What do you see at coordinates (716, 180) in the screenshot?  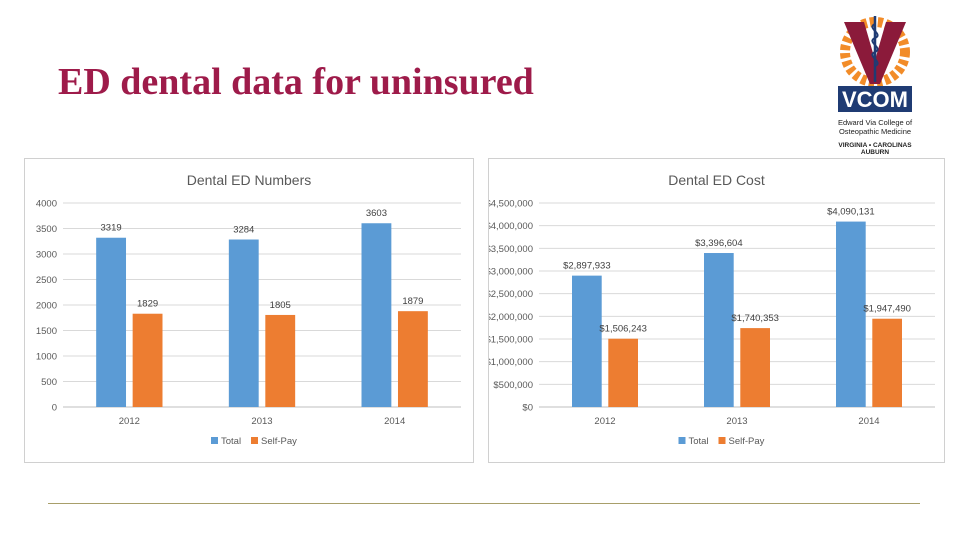 I see `chart-title: Dental ED Cost` at bounding box center [716, 180].